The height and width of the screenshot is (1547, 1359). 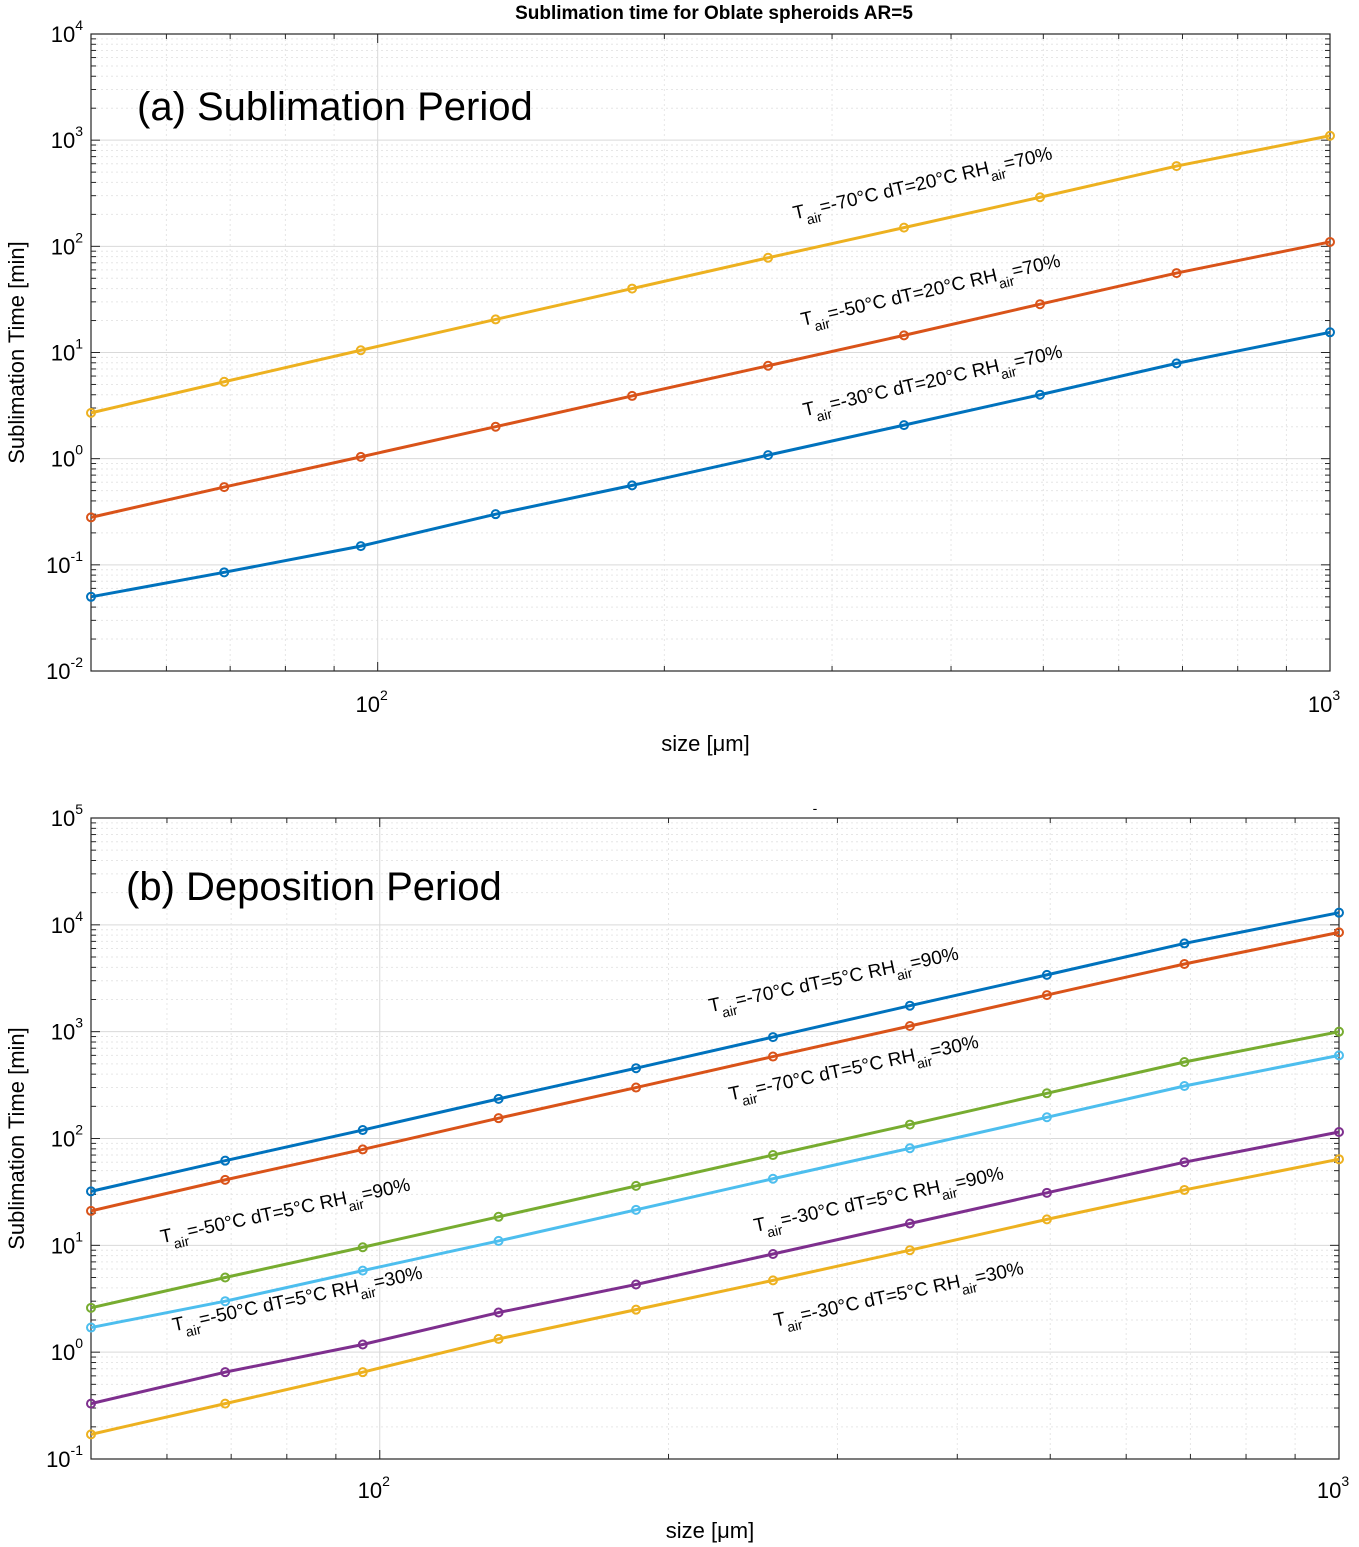 I want to click on y-tick-label: 10⁰, so click(x=67, y=457).